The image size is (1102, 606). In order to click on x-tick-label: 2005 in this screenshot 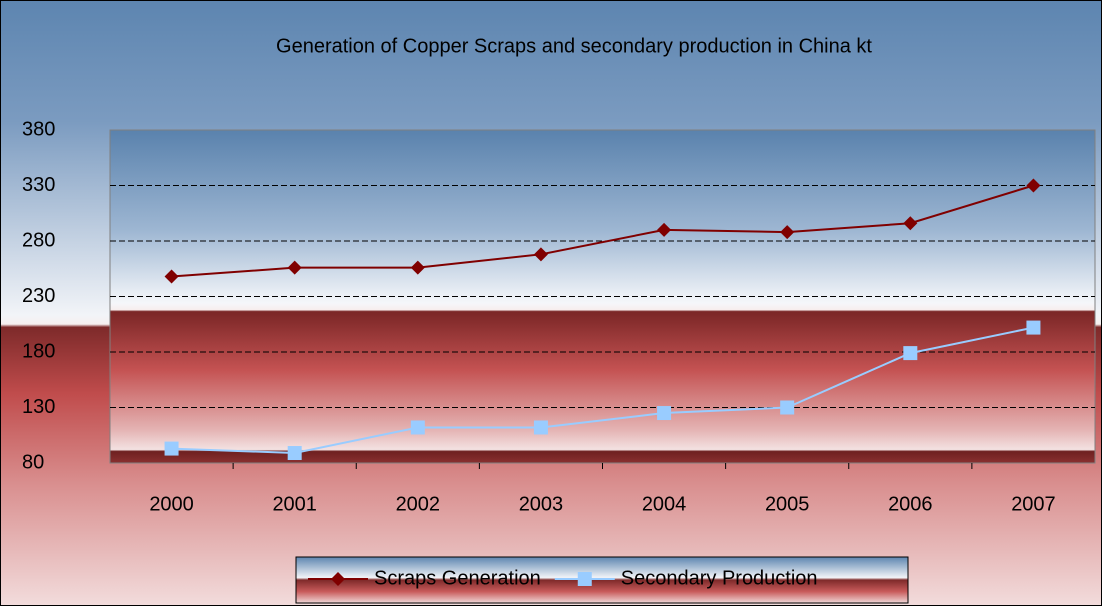, I will do `click(787, 504)`.